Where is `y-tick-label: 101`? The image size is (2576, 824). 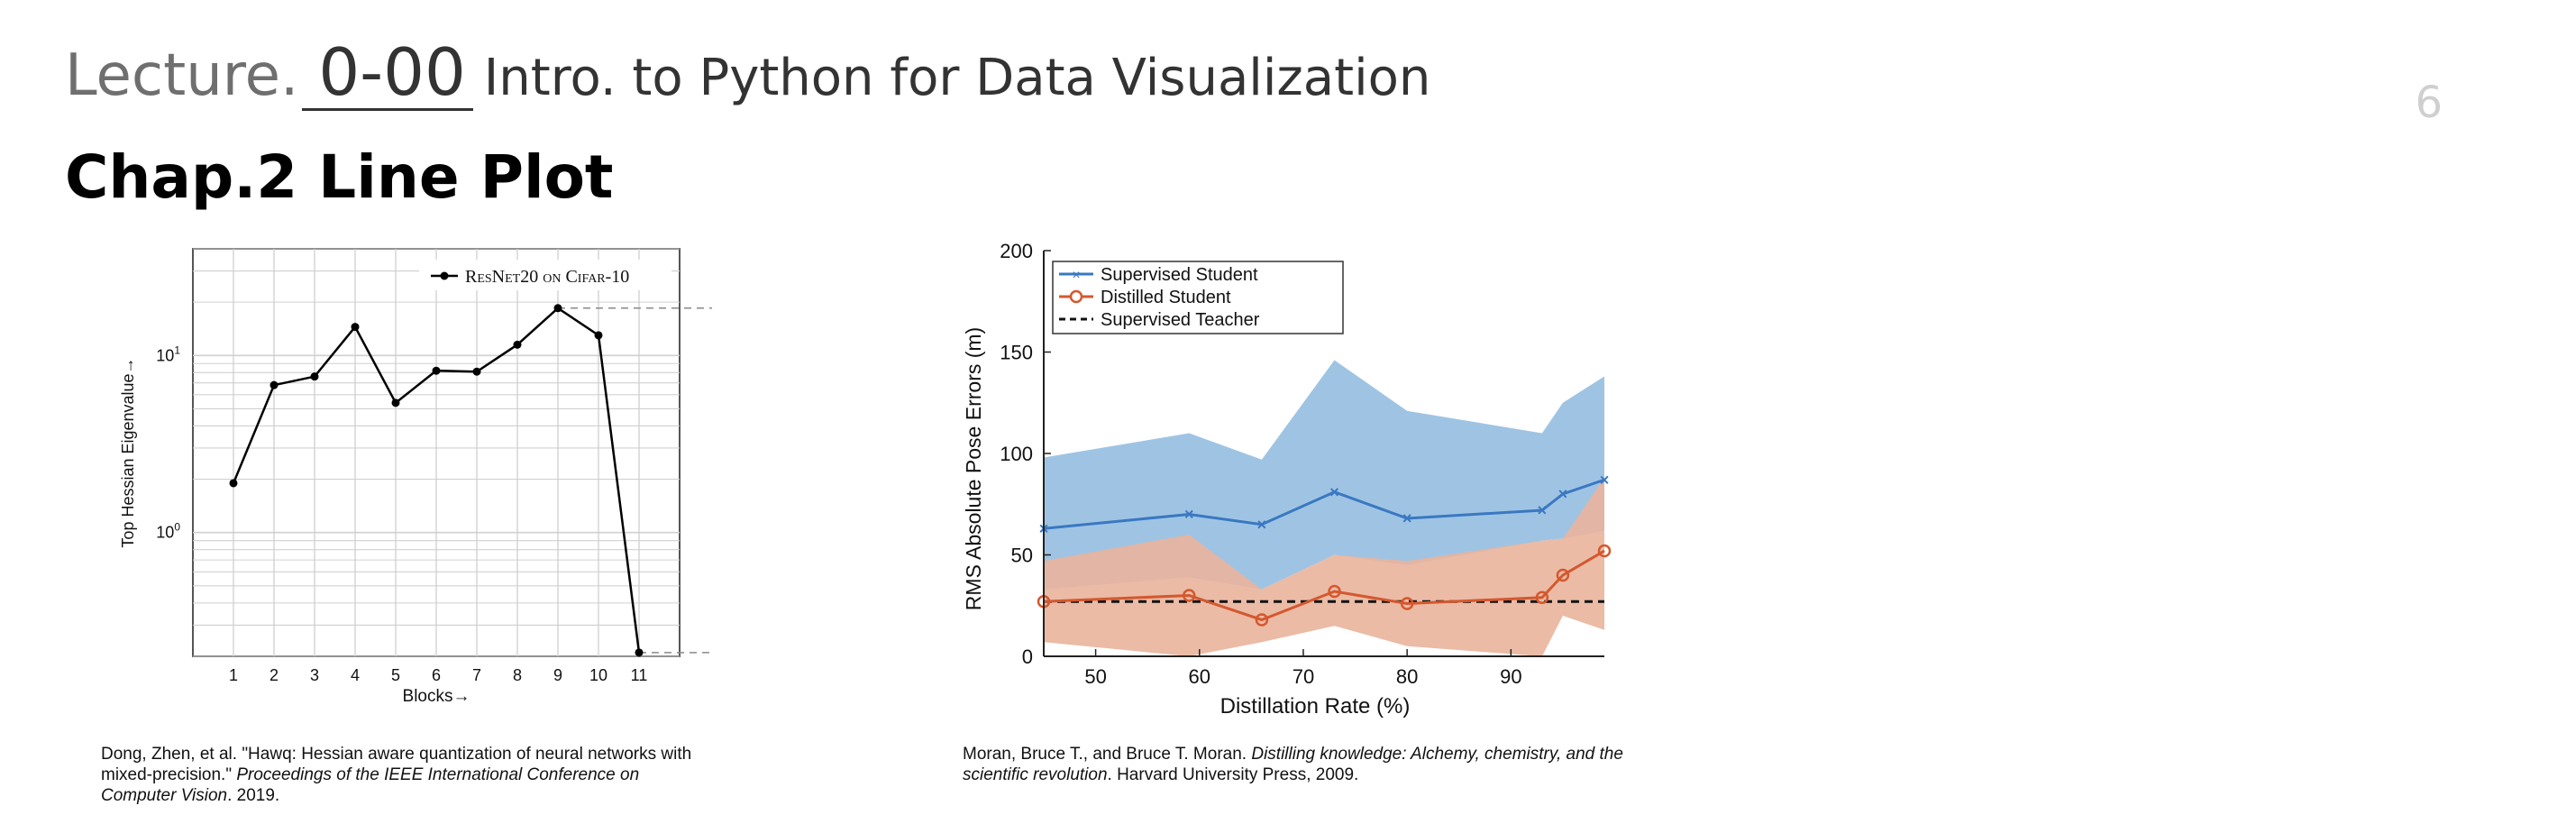
y-tick-label: 101 is located at coordinates (168, 353).